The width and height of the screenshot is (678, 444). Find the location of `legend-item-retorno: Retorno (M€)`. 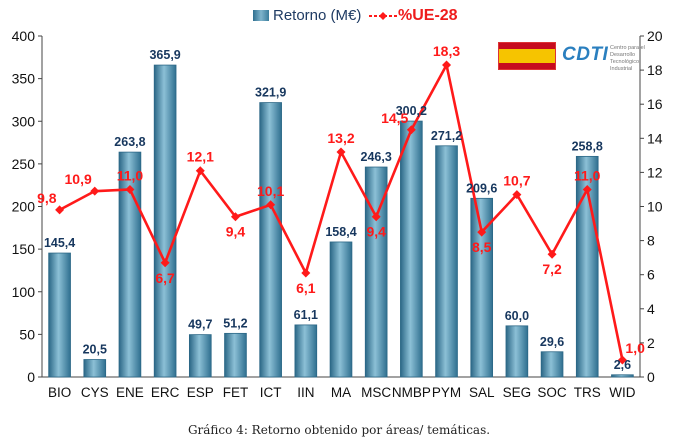

legend-item-retorno: Retorno (M€) is located at coordinates (307, 15).